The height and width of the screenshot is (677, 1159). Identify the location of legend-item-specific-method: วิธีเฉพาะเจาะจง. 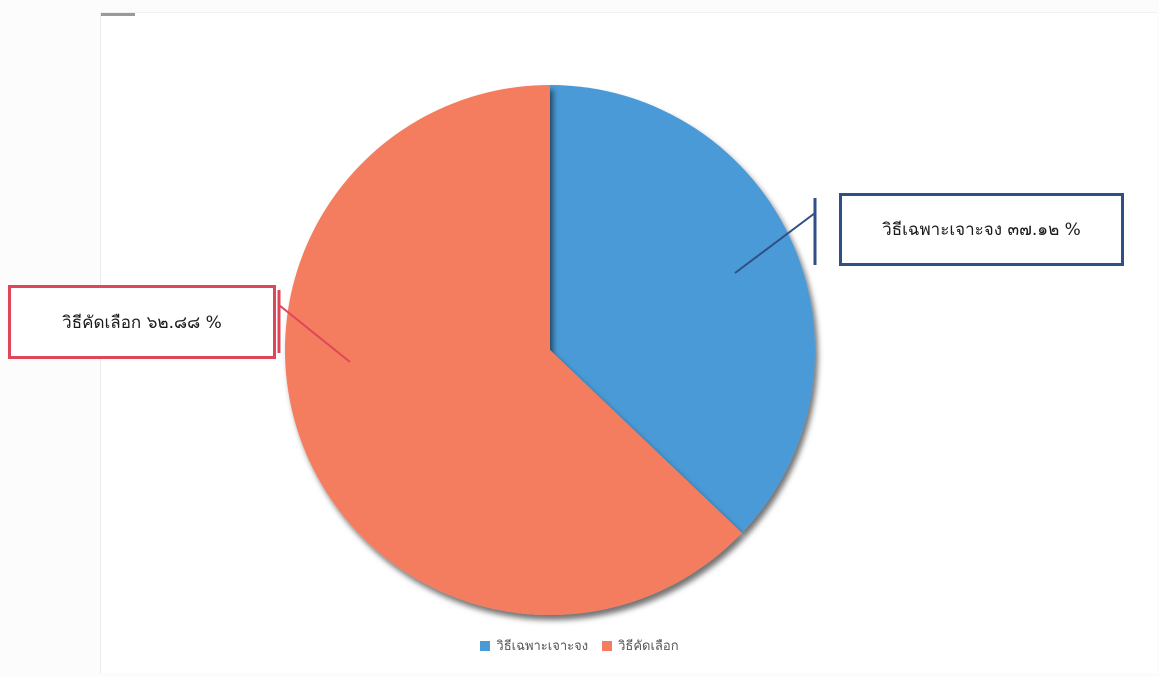
(534, 645).